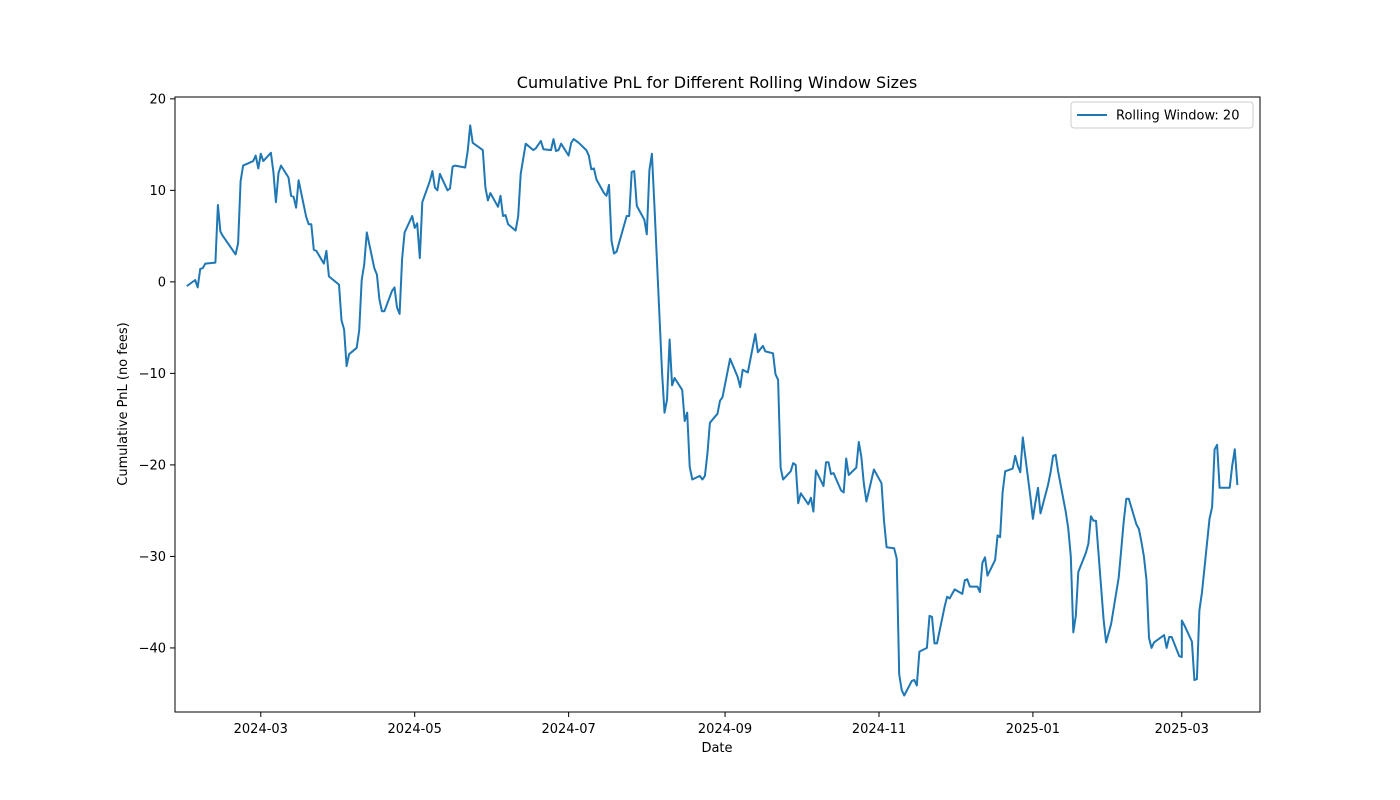 This screenshot has width=1400, height=800. I want to click on x-axis-label: Date, so click(716, 748).